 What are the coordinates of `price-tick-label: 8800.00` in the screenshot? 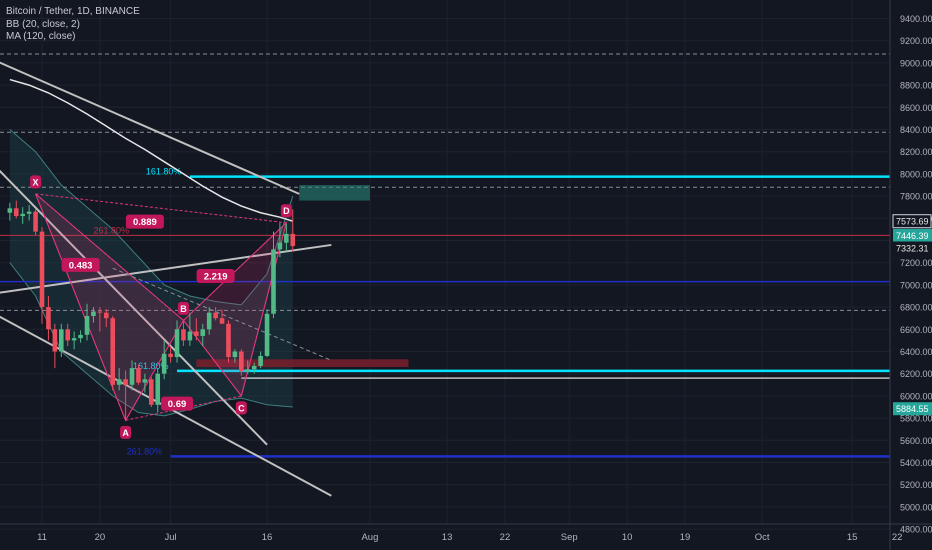 It's located at (916, 86).